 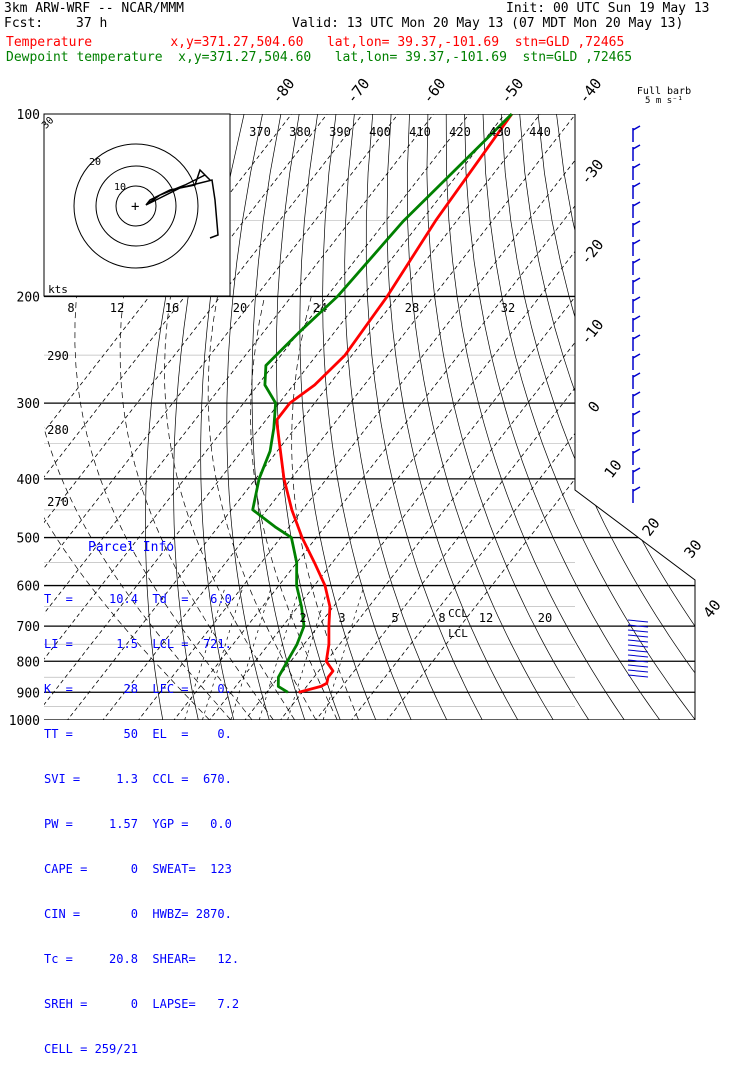 What do you see at coordinates (139, 959) in the screenshot?
I see `parcel-row: Tc = 20.8 SHEAR= 12.` at bounding box center [139, 959].